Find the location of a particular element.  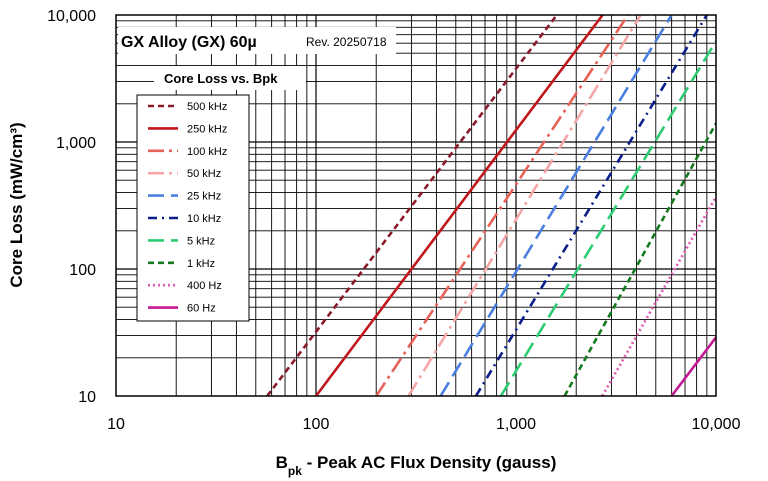

legend-label: 10 kHz is located at coordinates (204, 219).